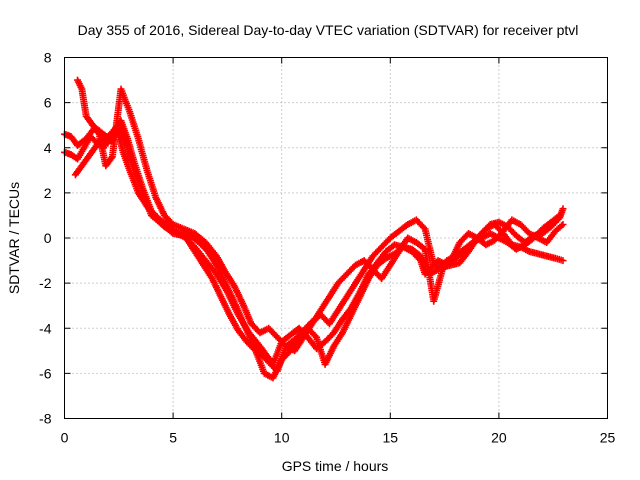 The width and height of the screenshot is (640, 480). What do you see at coordinates (45, 328) in the screenshot?
I see `y-tick-label: -4` at bounding box center [45, 328].